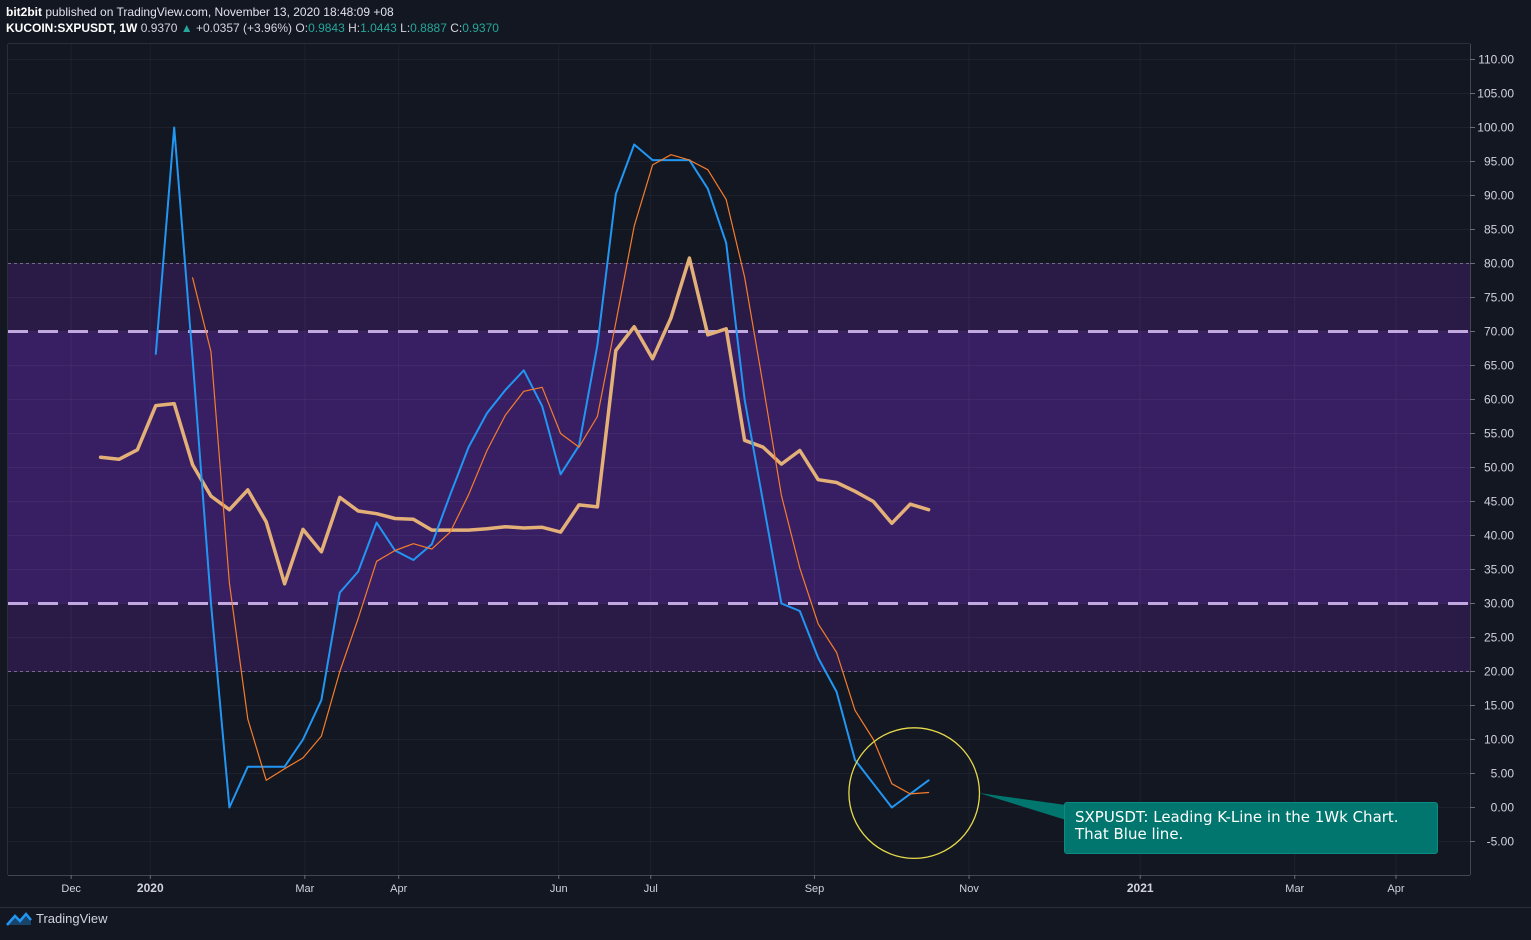  Describe the element at coordinates (159, 28) in the screenshot. I see `last-price: 0.9370` at that location.